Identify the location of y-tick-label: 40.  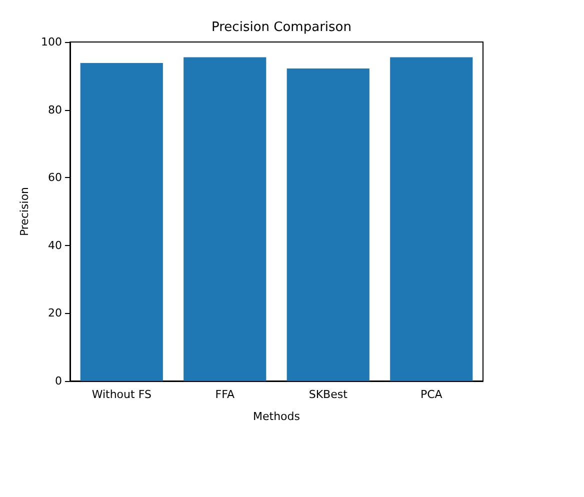
(55, 245).